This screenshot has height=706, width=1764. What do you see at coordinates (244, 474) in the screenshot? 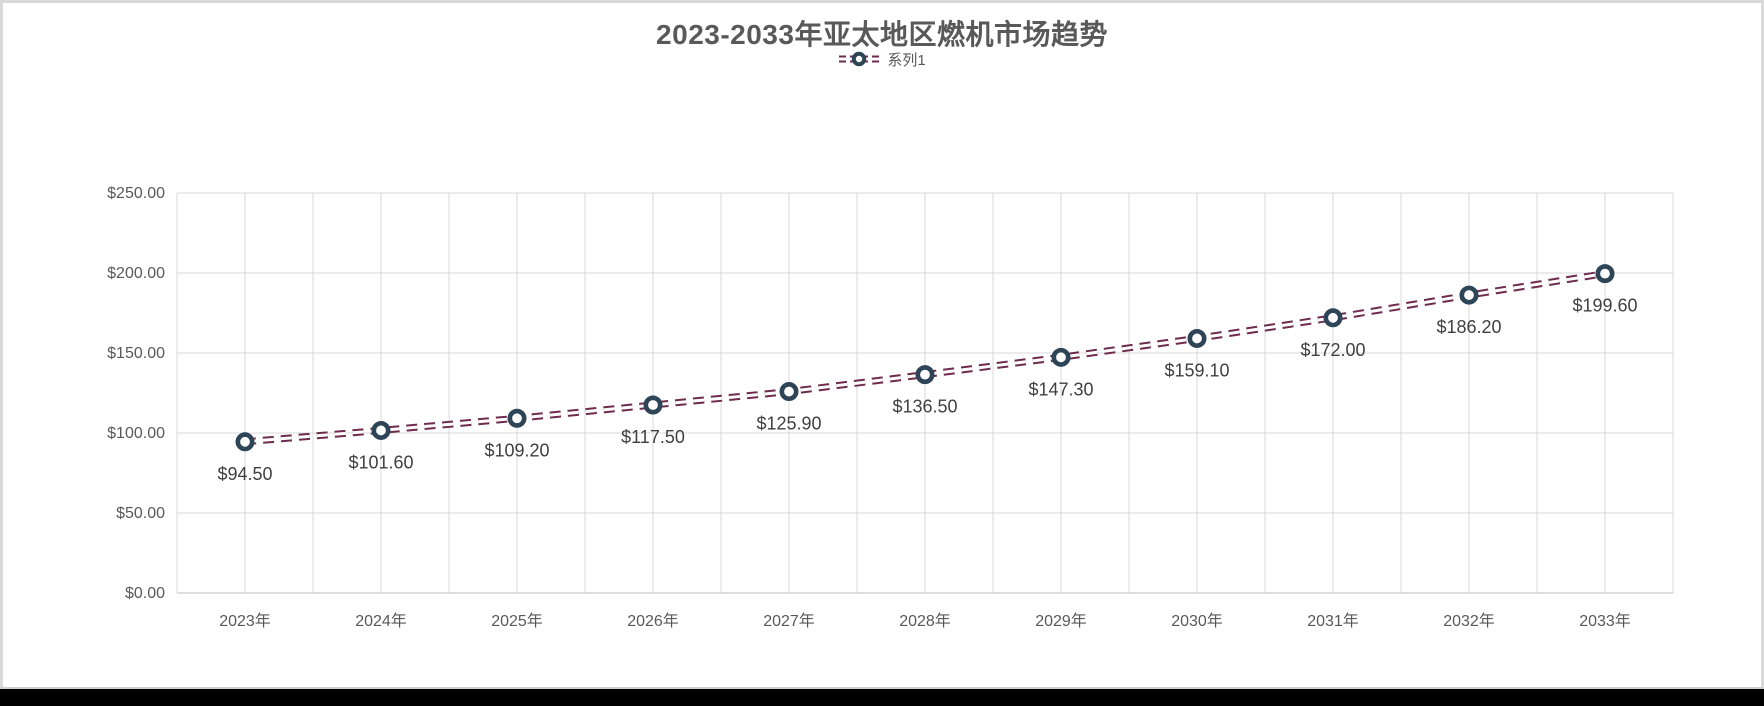
I see `data-point-label: $94.50` at bounding box center [244, 474].